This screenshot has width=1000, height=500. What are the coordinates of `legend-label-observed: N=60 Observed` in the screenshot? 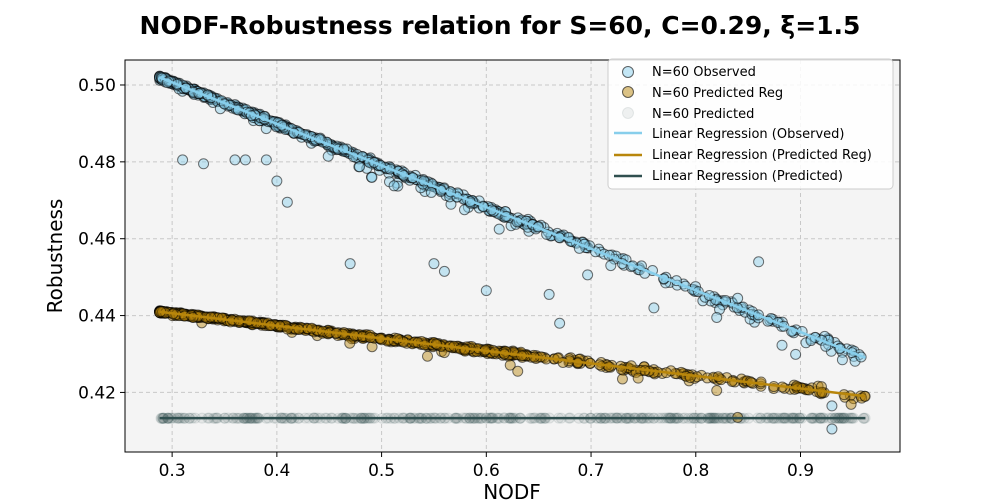 It's located at (704, 72).